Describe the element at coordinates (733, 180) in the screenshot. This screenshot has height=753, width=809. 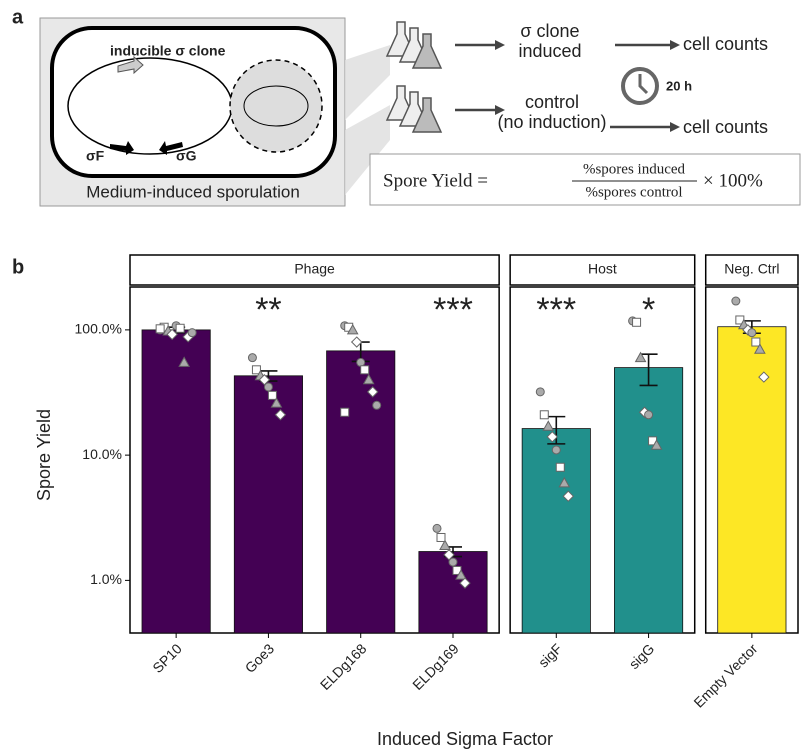
I see `formula: × 100%` at that location.